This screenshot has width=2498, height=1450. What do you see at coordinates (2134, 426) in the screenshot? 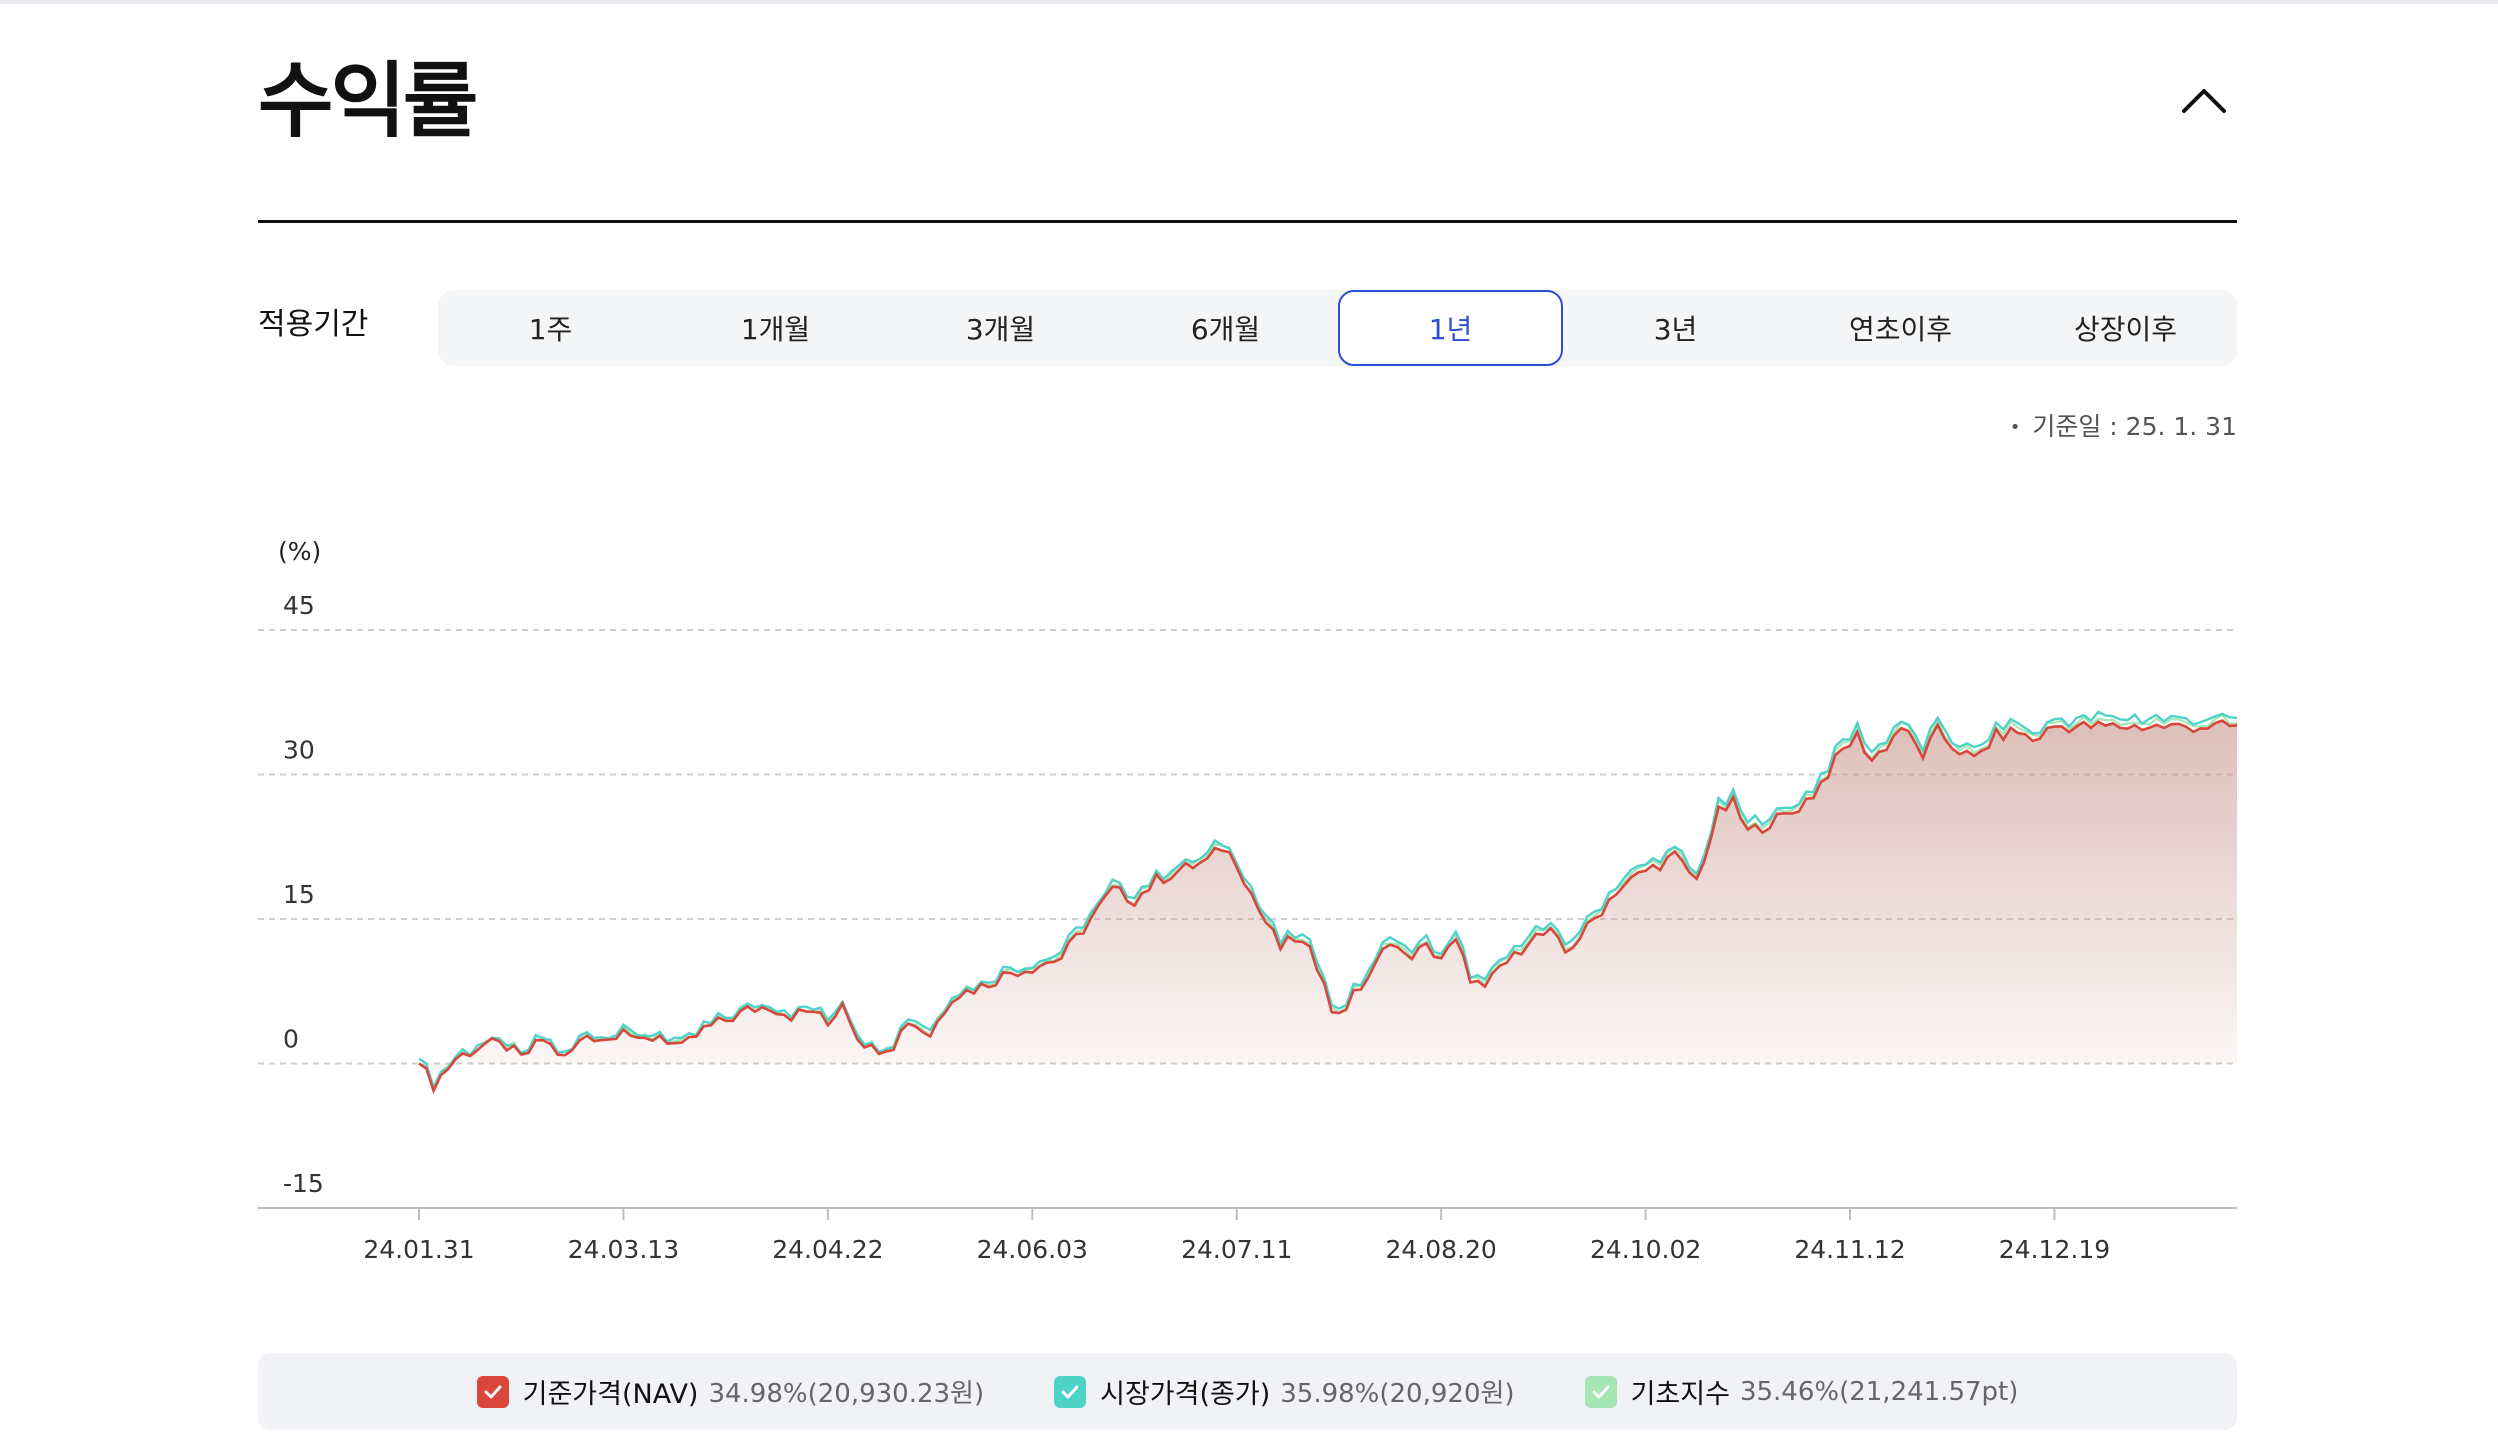
I see `base-date-text: 기준일 : 25. 1. 31` at bounding box center [2134, 426].